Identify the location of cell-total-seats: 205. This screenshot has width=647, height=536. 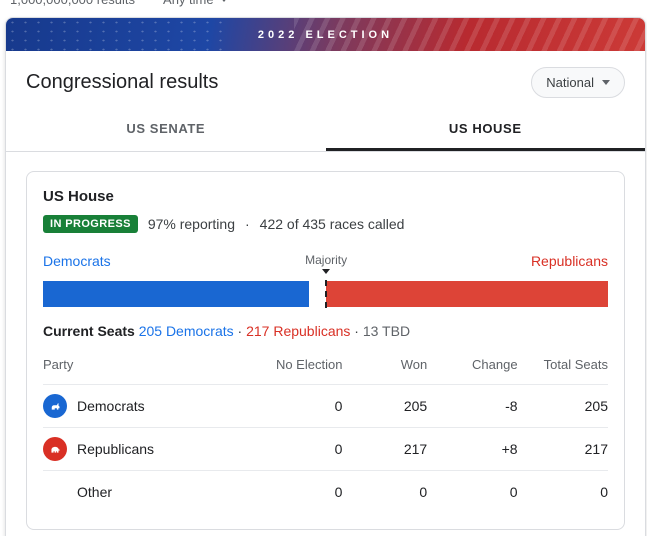
(562, 406).